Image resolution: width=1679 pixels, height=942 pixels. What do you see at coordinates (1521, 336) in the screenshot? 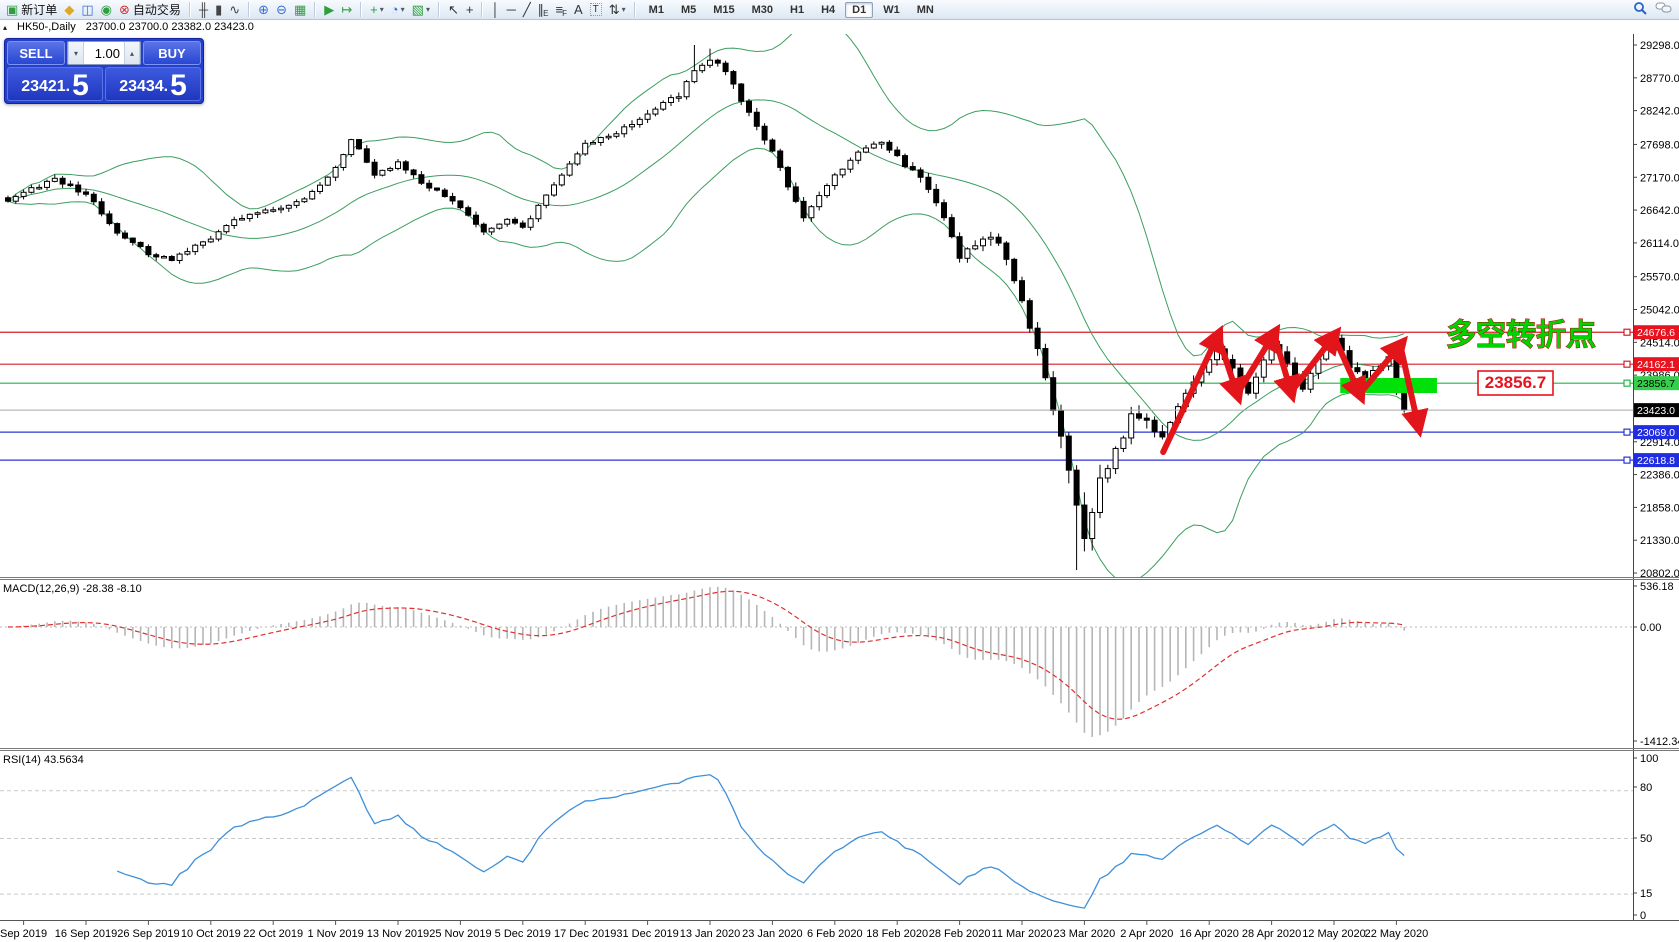
I see `turning-point-label: 多空转折点` at bounding box center [1521, 336].